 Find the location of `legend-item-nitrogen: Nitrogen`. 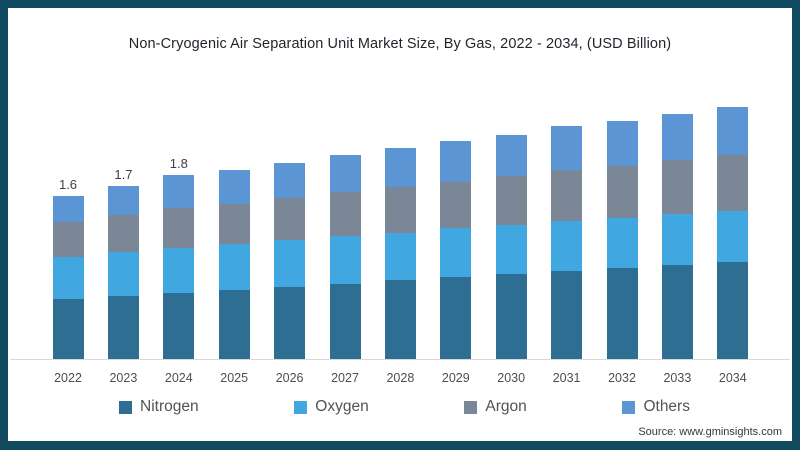

legend-item-nitrogen: Nitrogen is located at coordinates (159, 407).